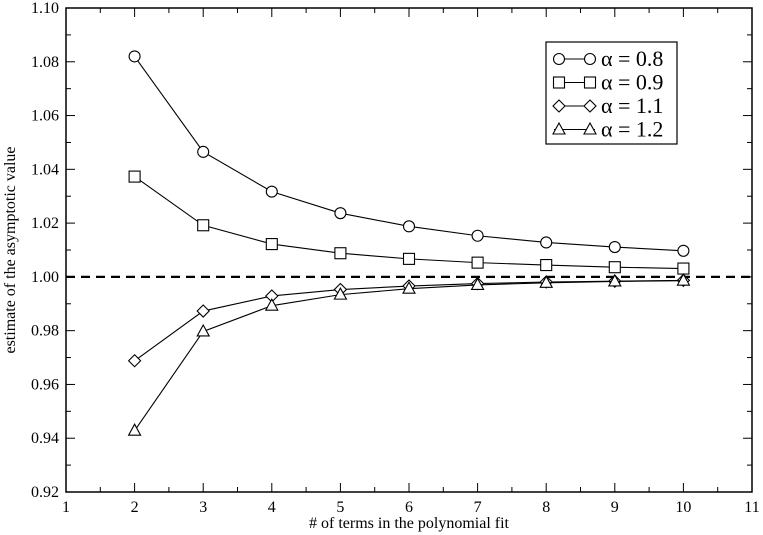  What do you see at coordinates (546, 507) in the screenshot?
I see `x-tick-label: 8` at bounding box center [546, 507].